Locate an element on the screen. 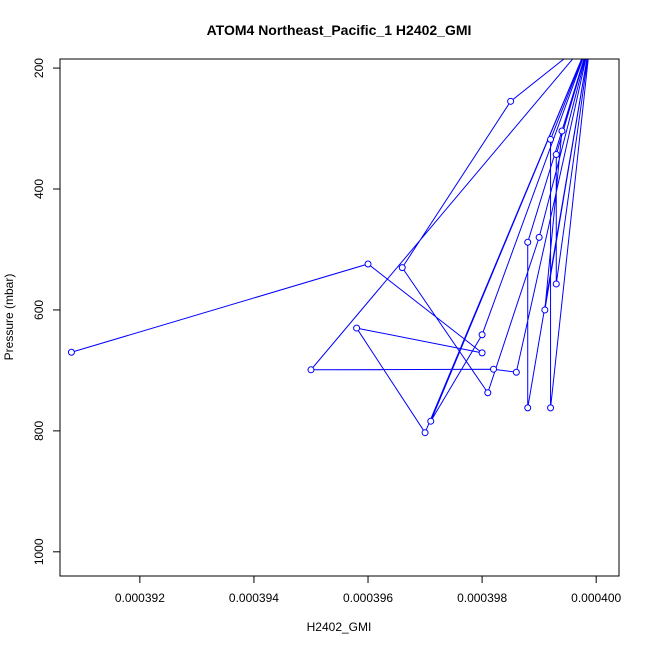 The height and width of the screenshot is (650, 650). y-axis-label: Pressure (mbar) is located at coordinates (9, 317).